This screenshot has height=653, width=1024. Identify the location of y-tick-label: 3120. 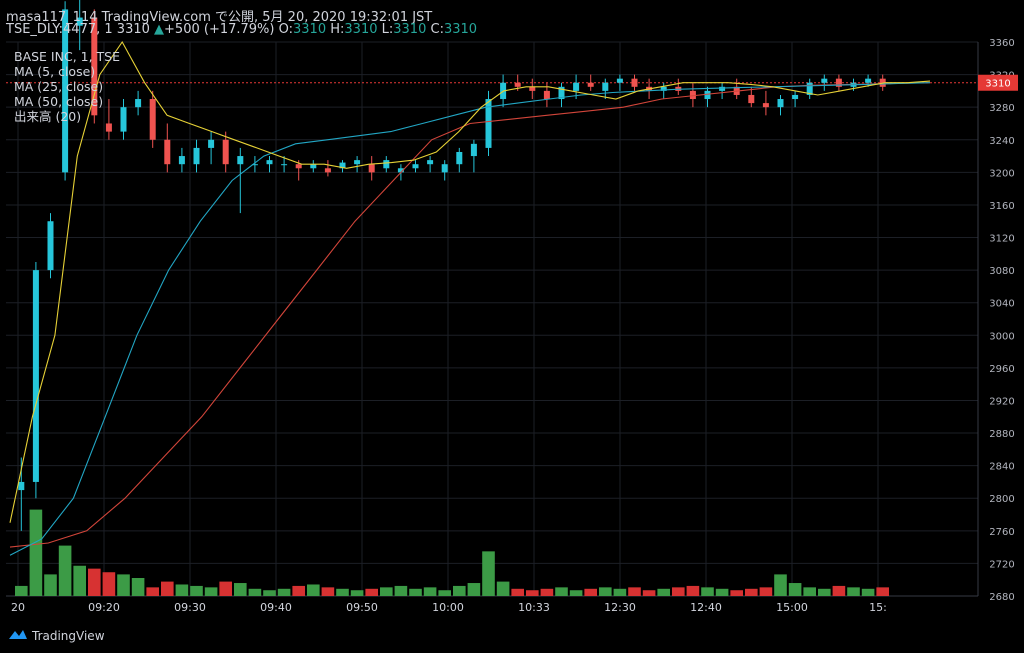
(1001, 239).